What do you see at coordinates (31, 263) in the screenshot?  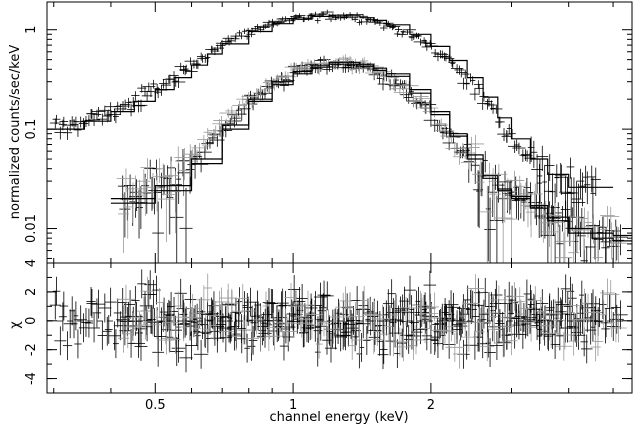 I see `residual-y-tick-label-4: 4` at bounding box center [31, 263].